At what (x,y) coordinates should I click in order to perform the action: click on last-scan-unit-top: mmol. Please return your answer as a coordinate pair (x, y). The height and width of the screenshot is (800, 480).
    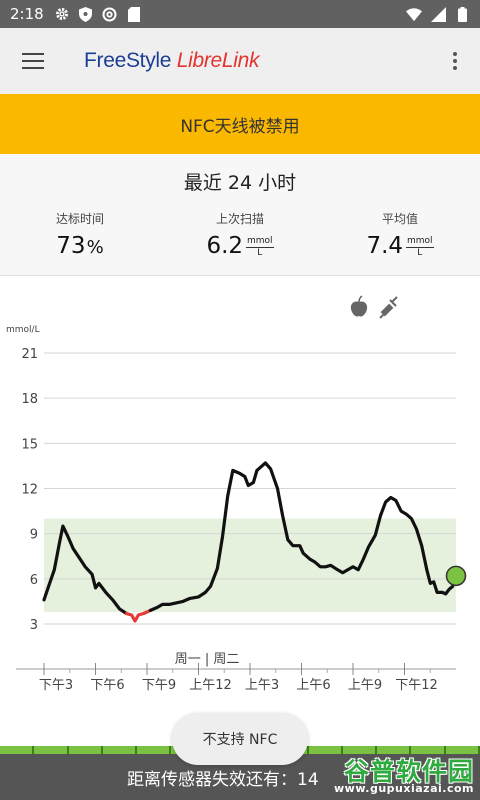
    Looking at the image, I should click on (260, 242).